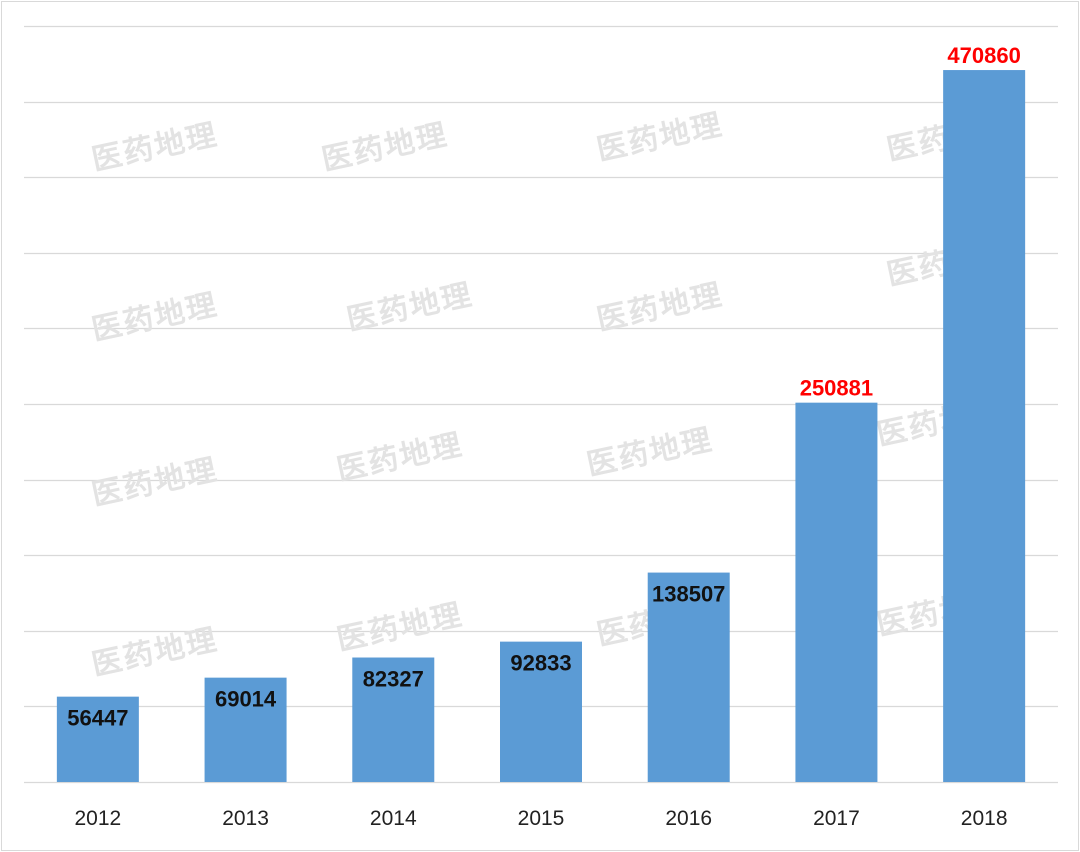 The width and height of the screenshot is (1080, 852). What do you see at coordinates (984, 426) in the screenshot?
I see `bar-2018` at bounding box center [984, 426].